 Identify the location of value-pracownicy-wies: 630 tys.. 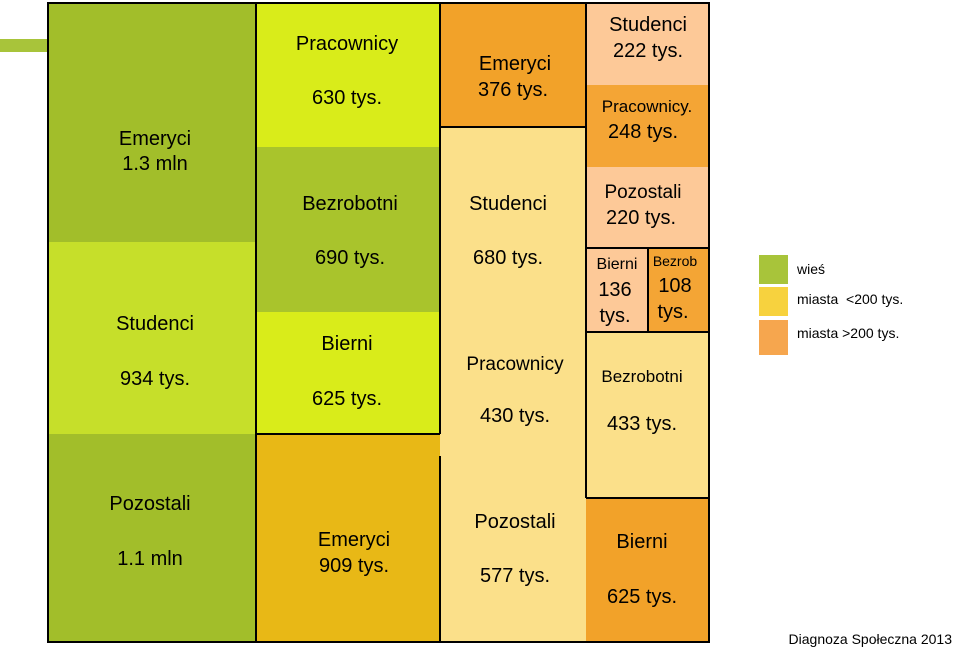
(347, 98).